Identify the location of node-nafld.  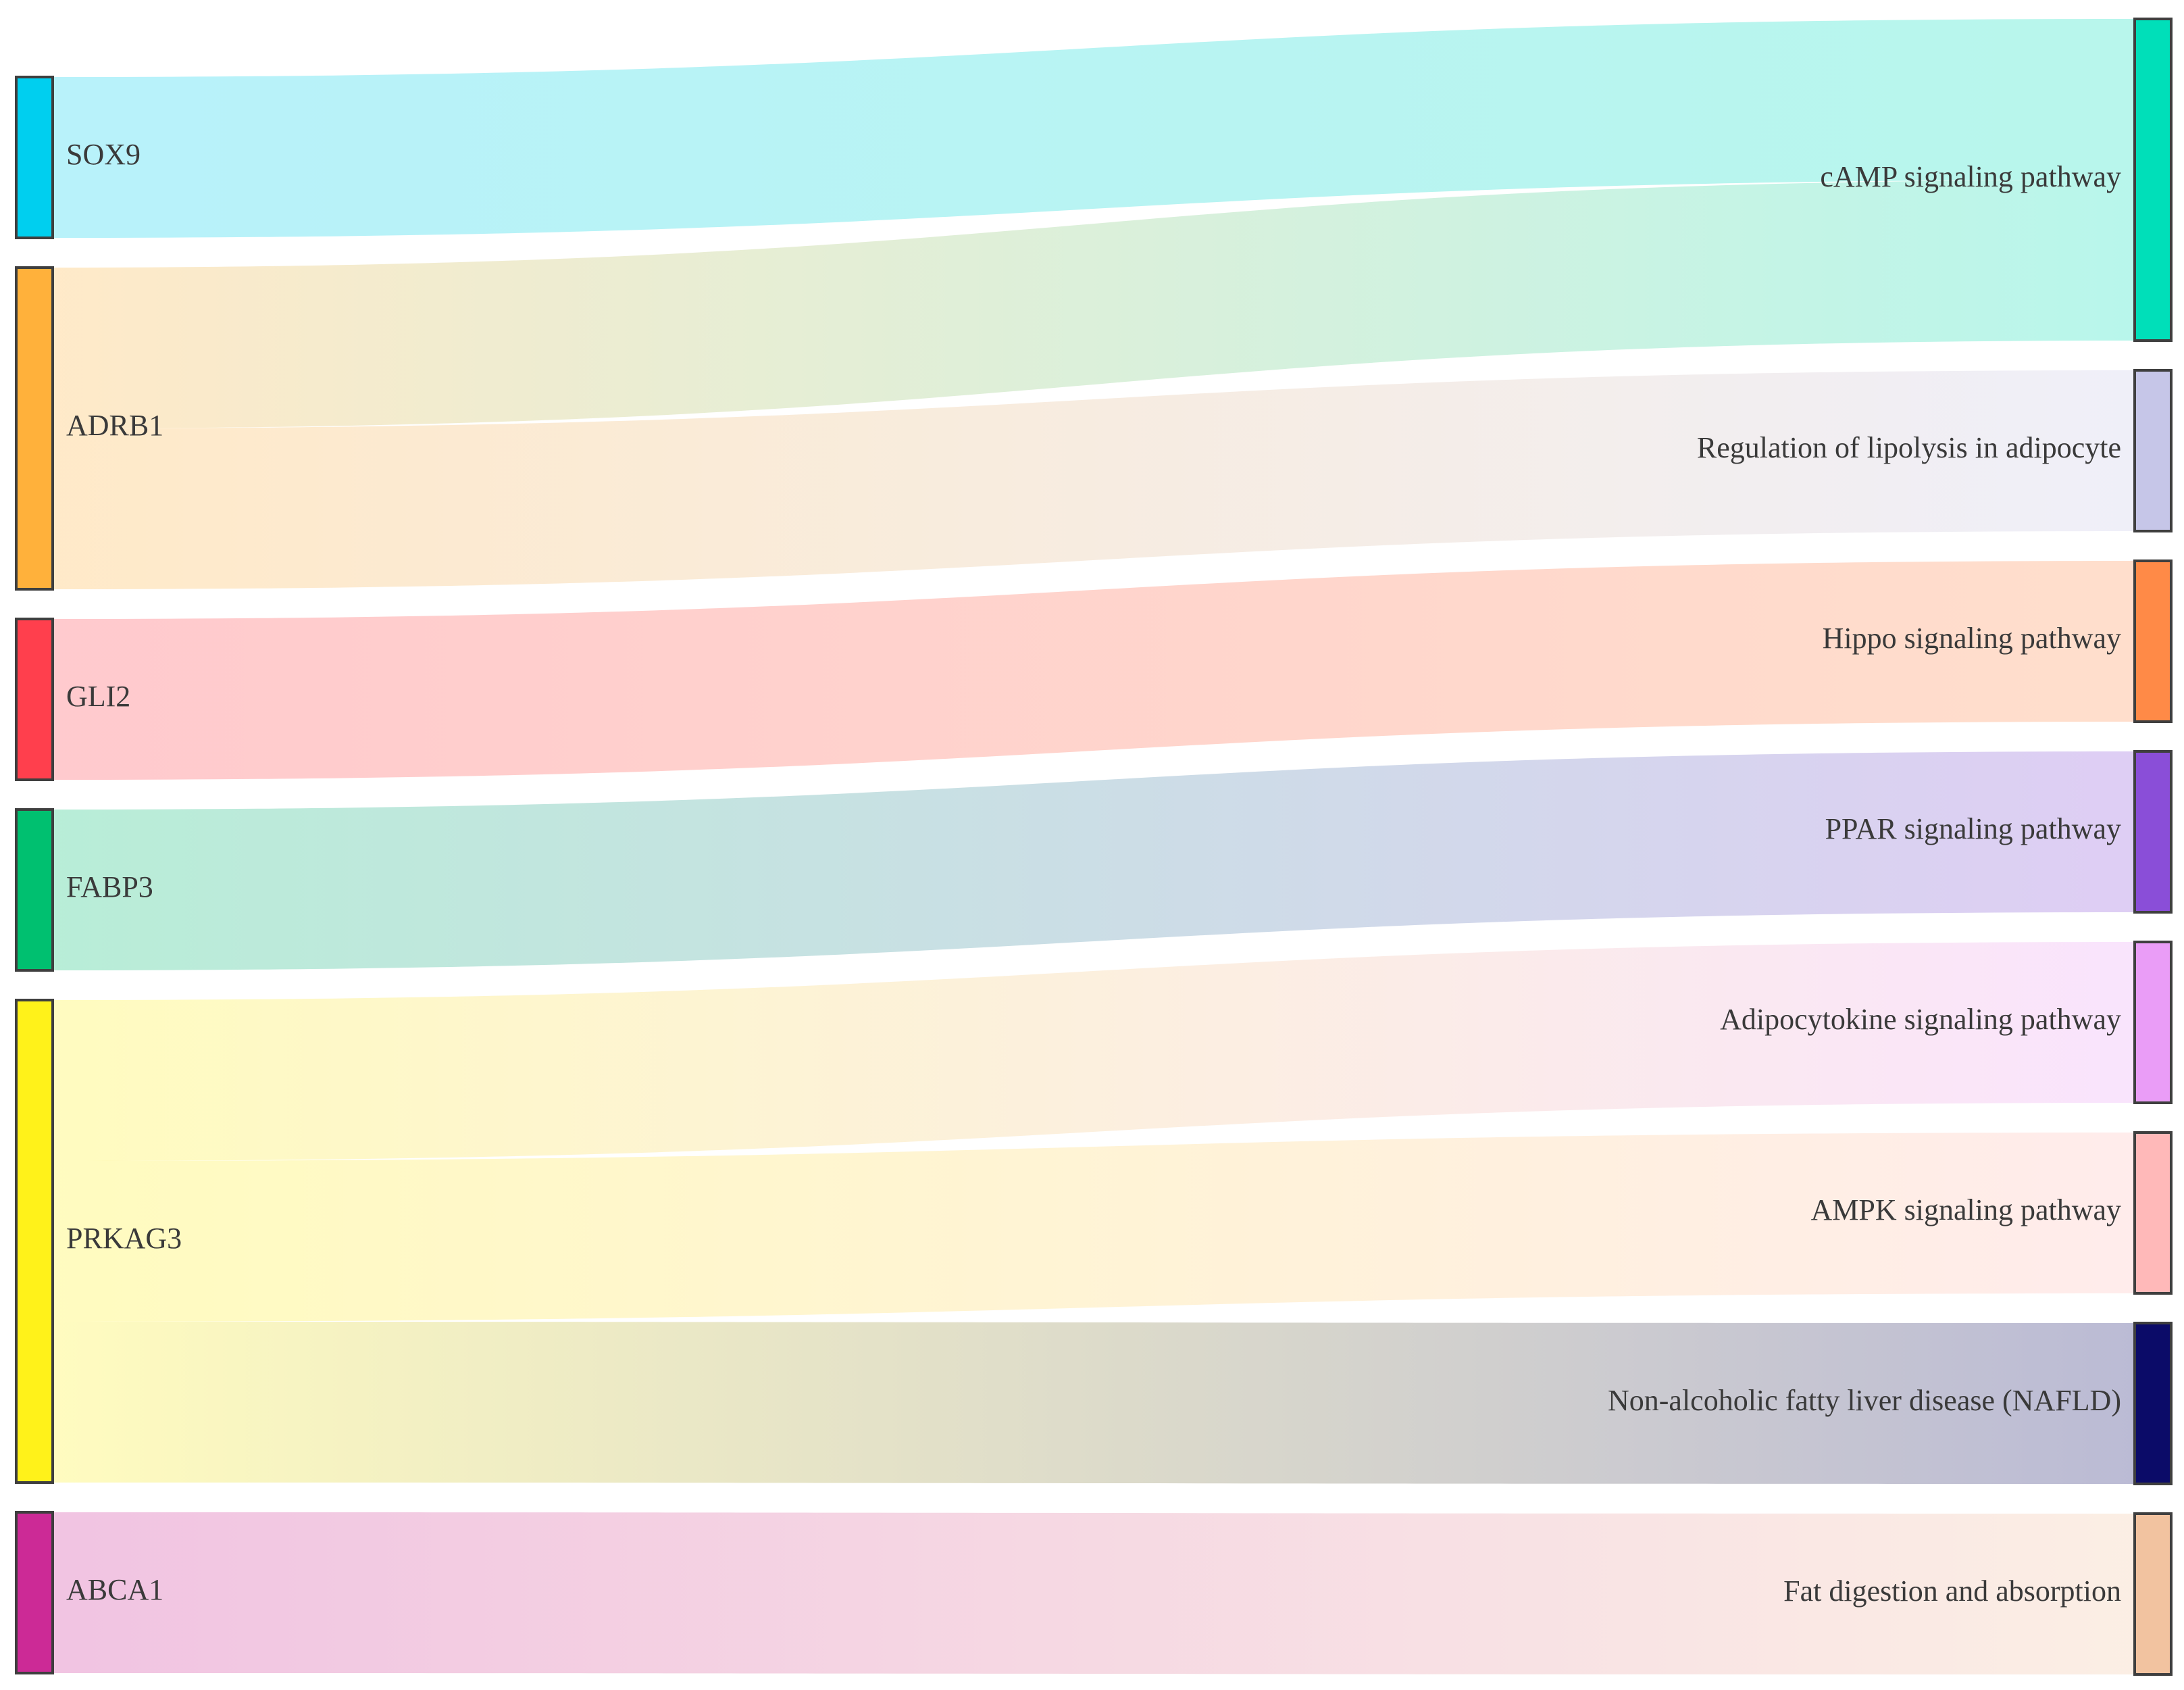
(2153, 1403).